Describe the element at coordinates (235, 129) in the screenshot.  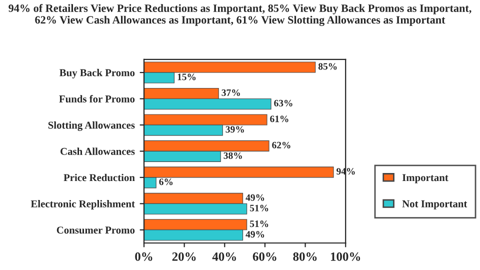
I see `data-label: 39%` at that location.